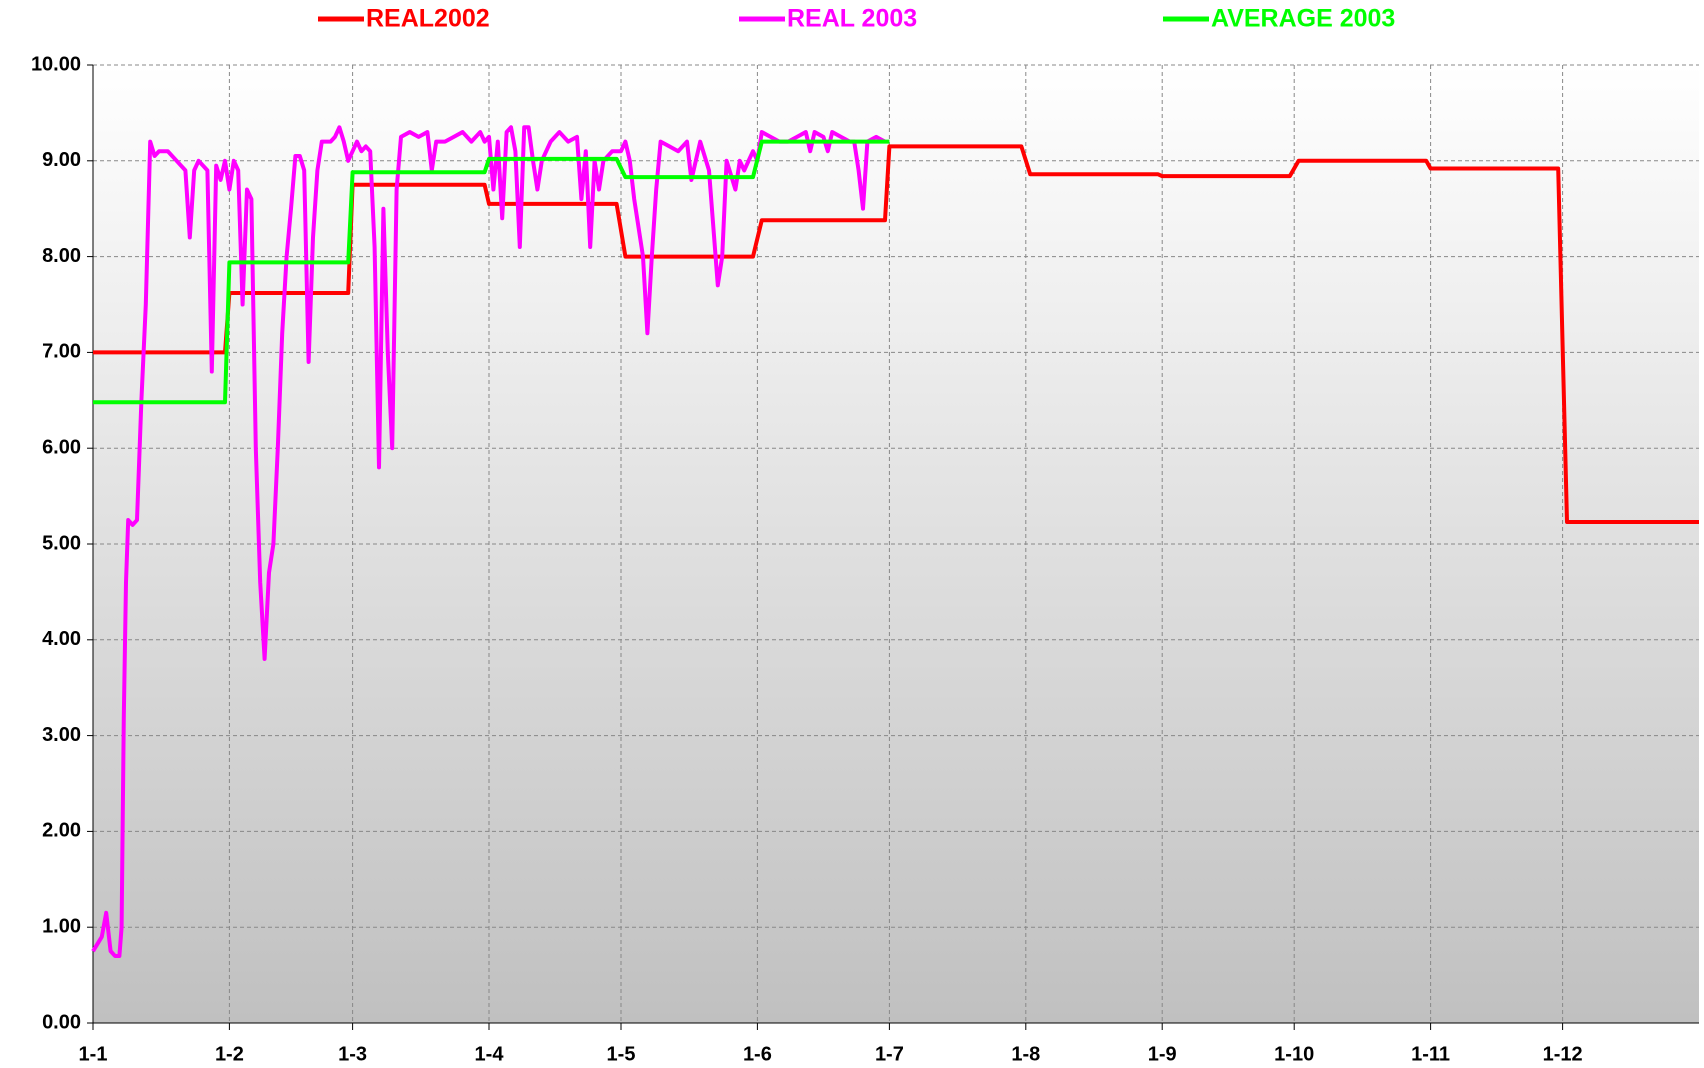 This screenshot has height=1068, width=1704. Describe the element at coordinates (352, 1054) in the screenshot. I see `x-tick-label: 1-3` at that location.